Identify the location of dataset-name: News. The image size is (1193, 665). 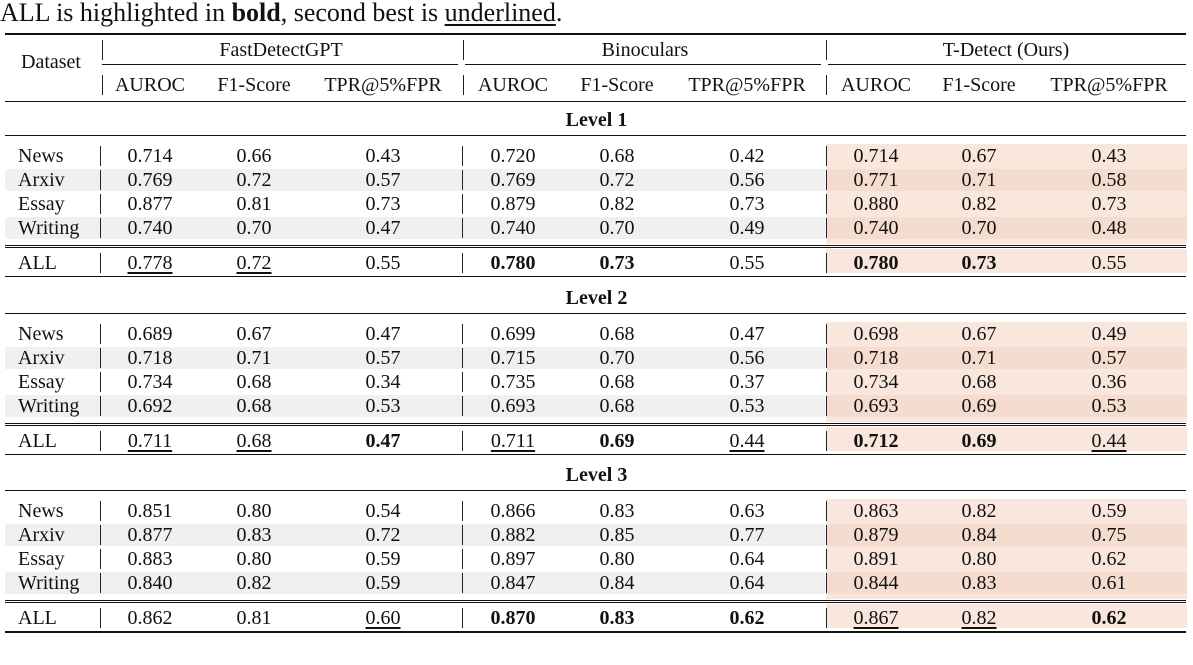
(41, 156).